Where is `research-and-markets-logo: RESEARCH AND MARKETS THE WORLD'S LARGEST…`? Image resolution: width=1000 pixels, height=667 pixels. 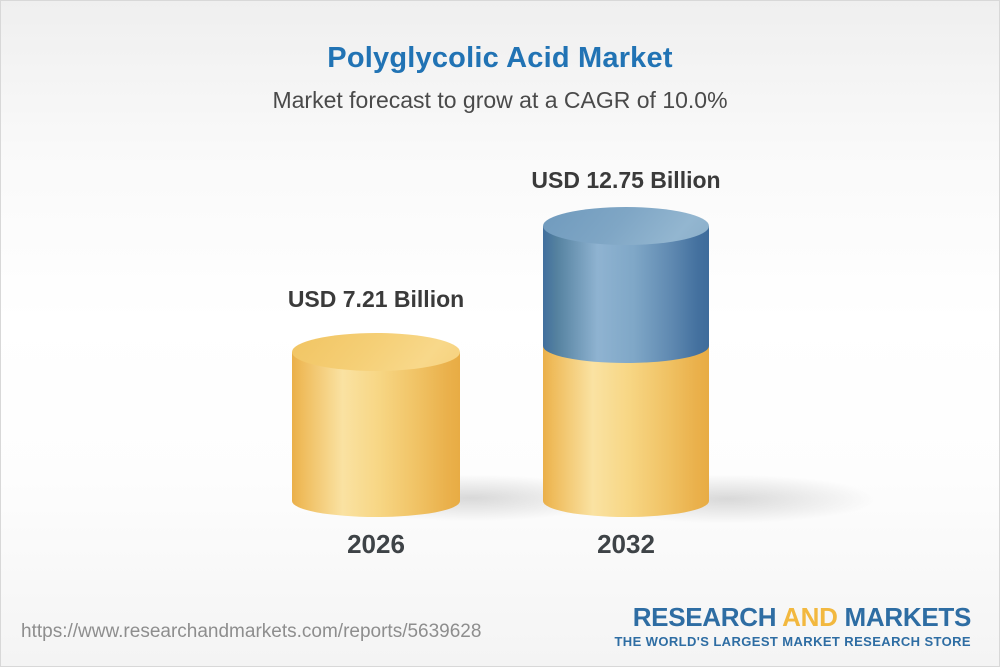
research-and-markets-logo: RESEARCH AND MARKETS THE WORLD'S LARGEST… is located at coordinates (792, 626).